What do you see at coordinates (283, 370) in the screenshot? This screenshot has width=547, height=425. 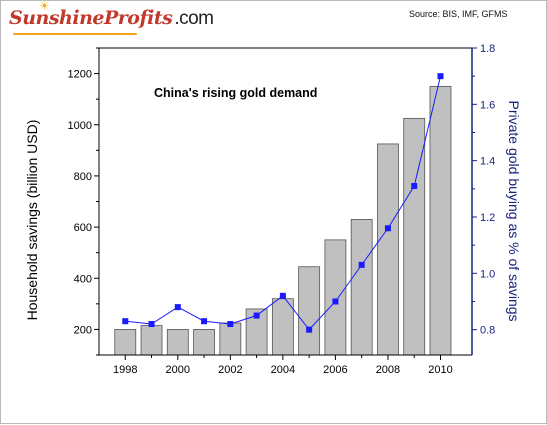 I see `x-tick-label: 2004` at bounding box center [283, 370].